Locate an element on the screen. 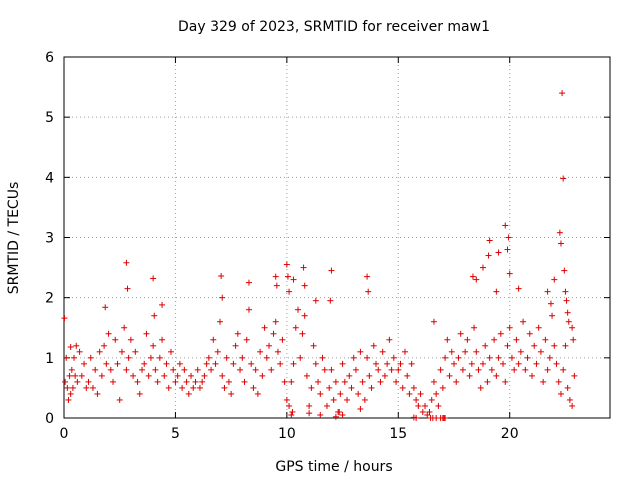 This screenshot has height=480, width=640. y-tick-label: 1 is located at coordinates (49, 359).